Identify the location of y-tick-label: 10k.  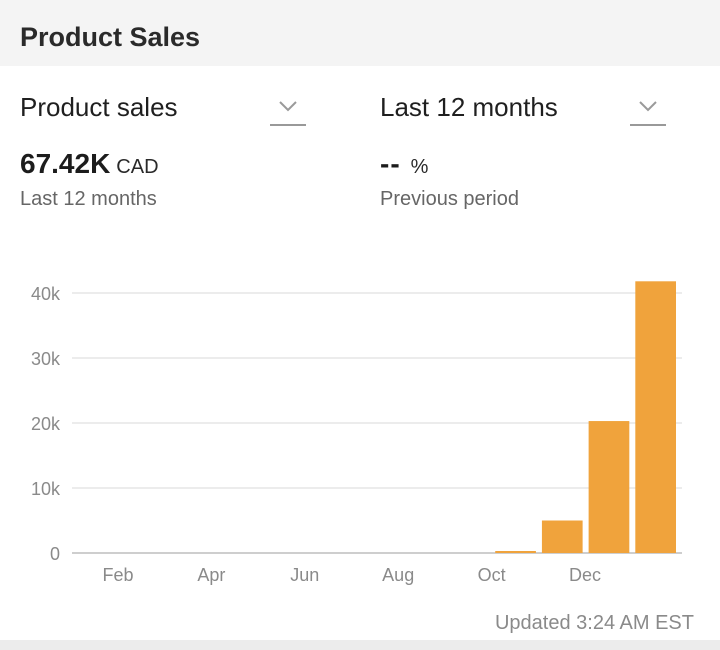
(46, 489).